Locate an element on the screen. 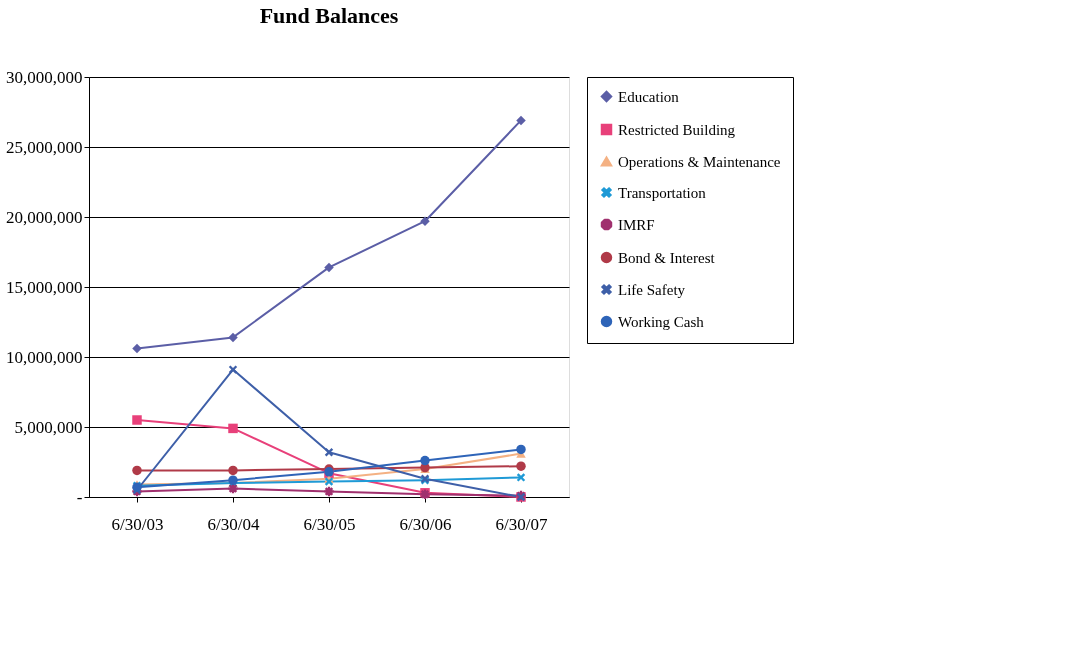  chart-title: Fund Balances is located at coordinates (329, 15).